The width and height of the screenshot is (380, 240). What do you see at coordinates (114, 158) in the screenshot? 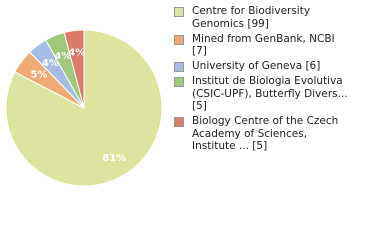
I see `slice-label: 81%` at bounding box center [114, 158].